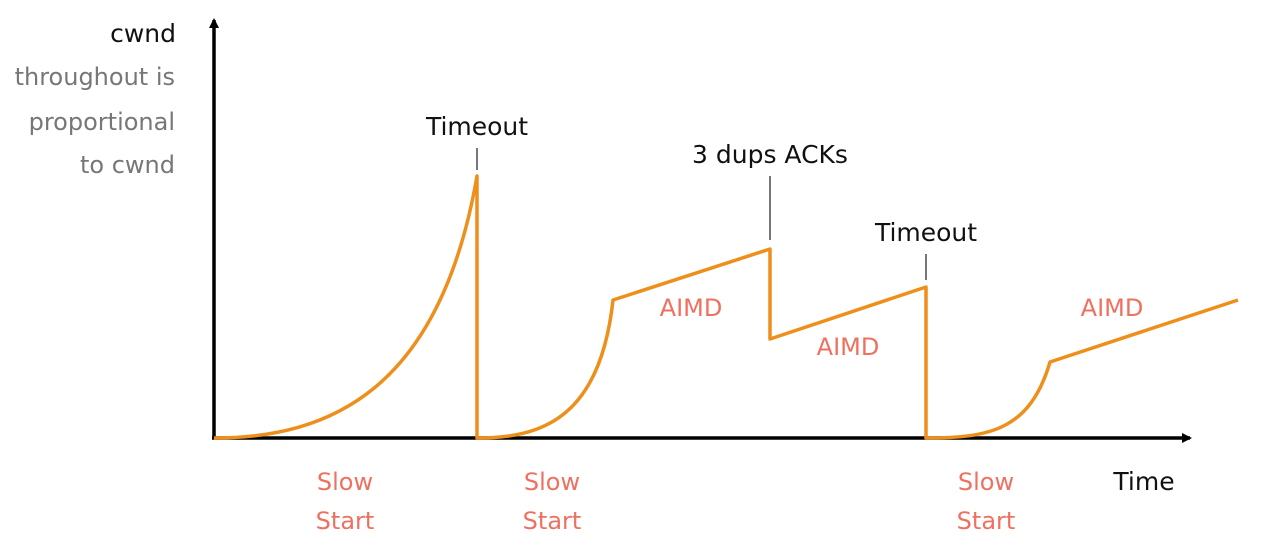  I want to click on slow-start-1-line-1: Slow, so click(345, 482).